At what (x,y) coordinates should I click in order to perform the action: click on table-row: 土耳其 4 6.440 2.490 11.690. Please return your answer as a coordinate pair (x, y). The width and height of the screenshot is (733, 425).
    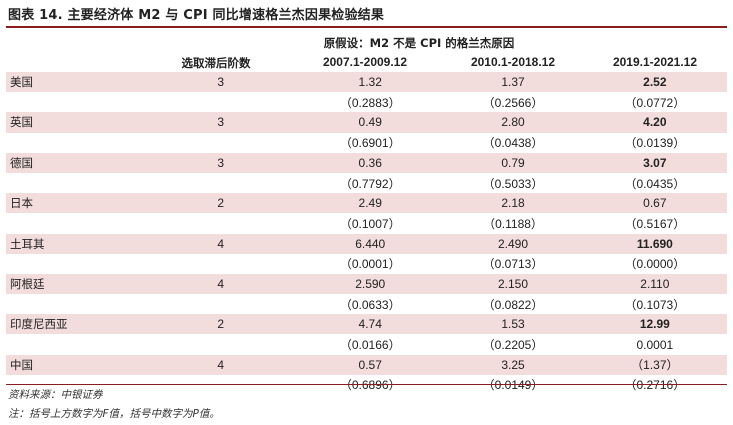
    Looking at the image, I should click on (366, 243).